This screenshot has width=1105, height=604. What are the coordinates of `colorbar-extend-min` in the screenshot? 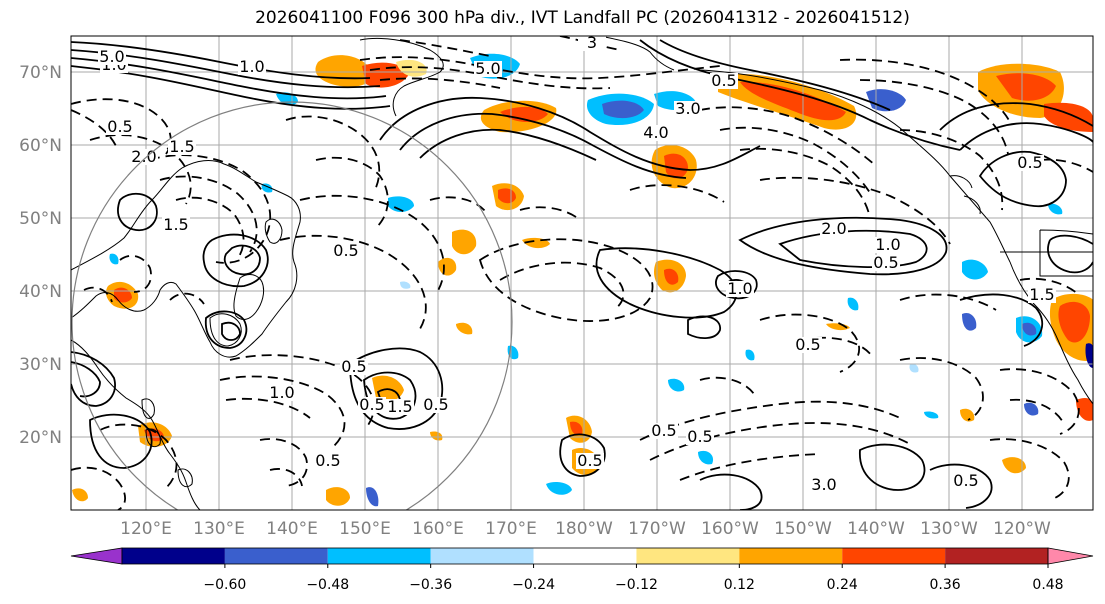 It's located at (96, 556).